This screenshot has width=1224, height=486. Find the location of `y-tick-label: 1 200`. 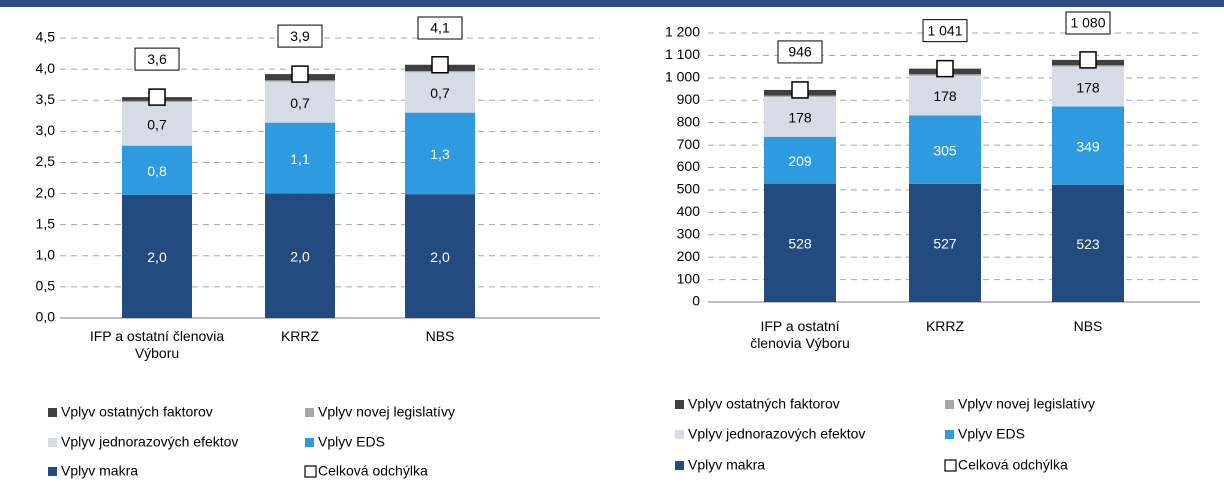

y-tick-label: 1 200 is located at coordinates (682, 32).